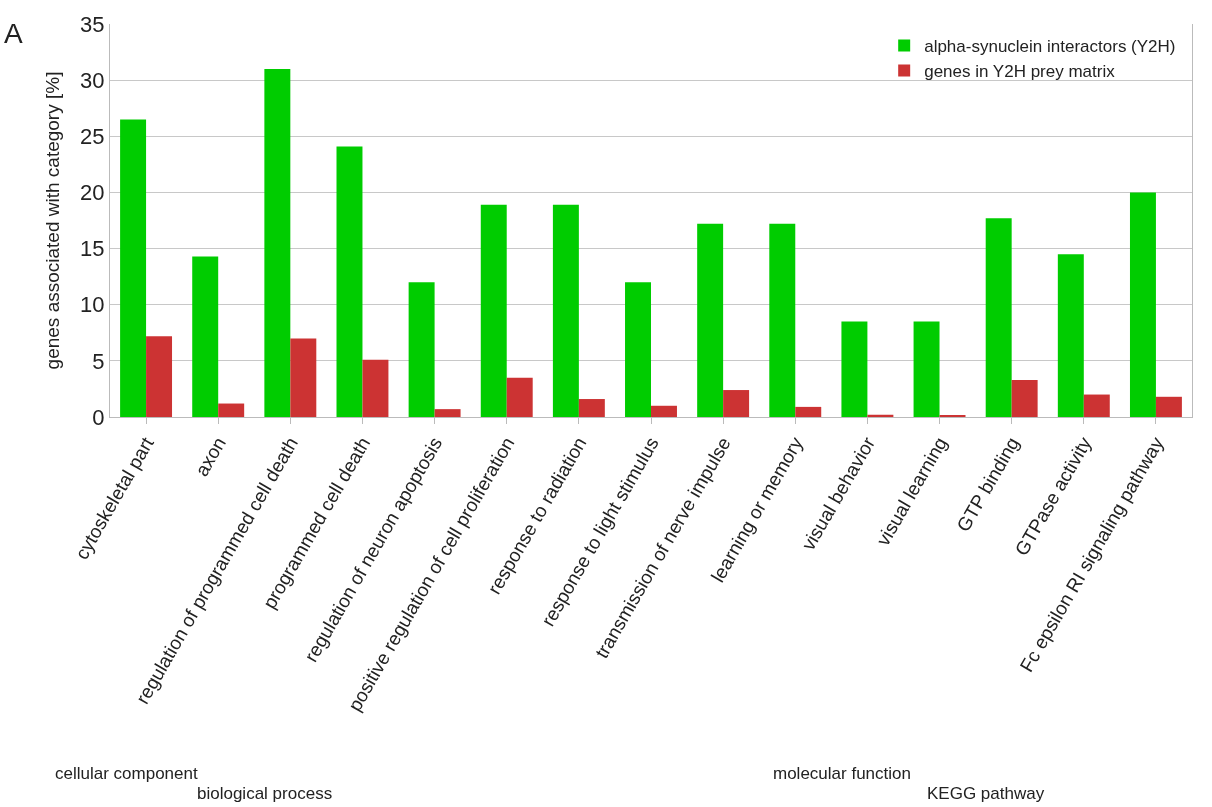 The height and width of the screenshot is (807, 1212). Describe the element at coordinates (1050, 47) in the screenshot. I see `legend-label: alpha-synuclein interactors (Y2H)` at that location.